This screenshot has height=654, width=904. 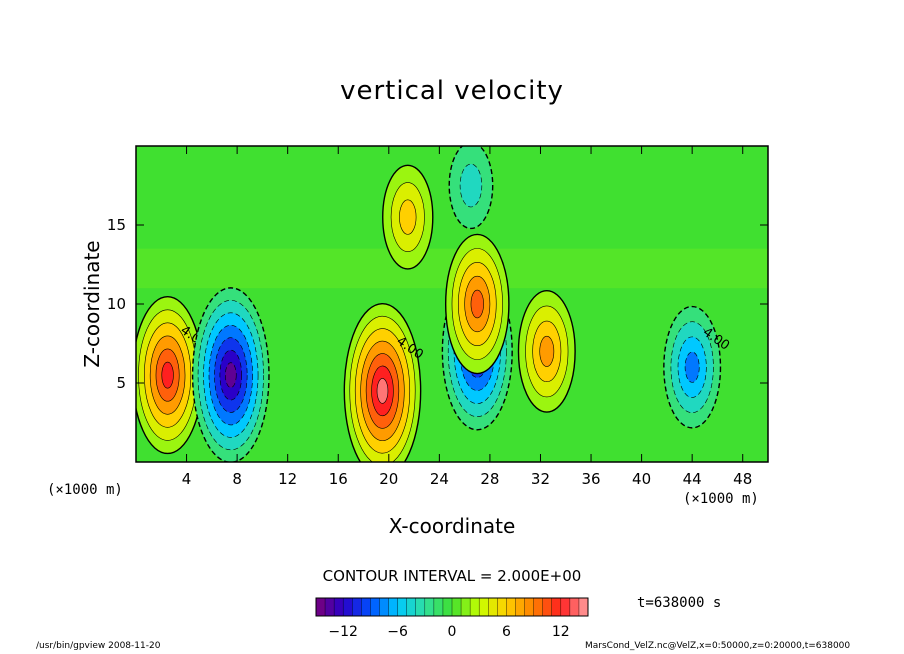 What do you see at coordinates (85, 490) in the screenshot?
I see `x-unit-label-left: (×1000 m)` at bounding box center [85, 490].